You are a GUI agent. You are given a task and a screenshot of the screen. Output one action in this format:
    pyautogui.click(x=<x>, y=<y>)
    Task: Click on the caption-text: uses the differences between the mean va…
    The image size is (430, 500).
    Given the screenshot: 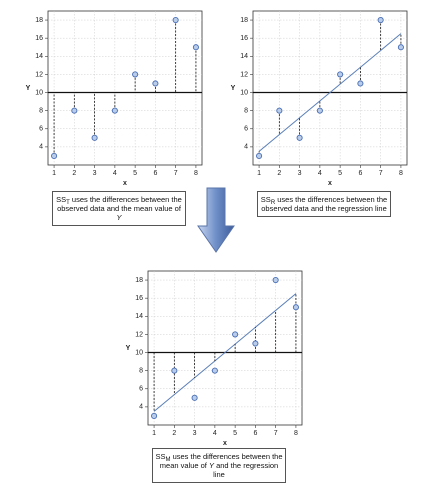 What is the action you would take?
    pyautogui.click(x=221, y=461)
    